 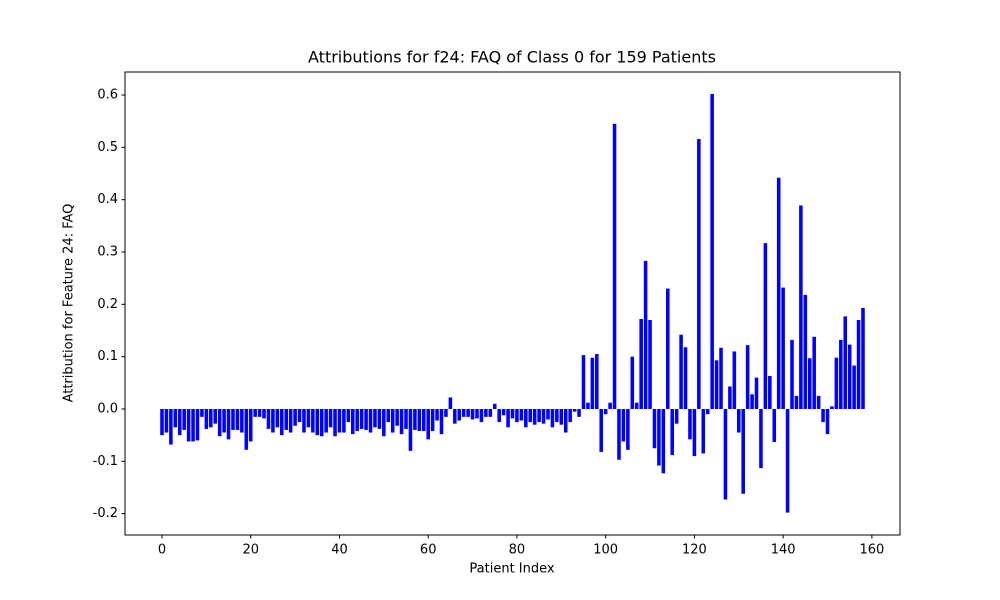 I want to click on x-tick-label: 160, so click(x=871, y=550).